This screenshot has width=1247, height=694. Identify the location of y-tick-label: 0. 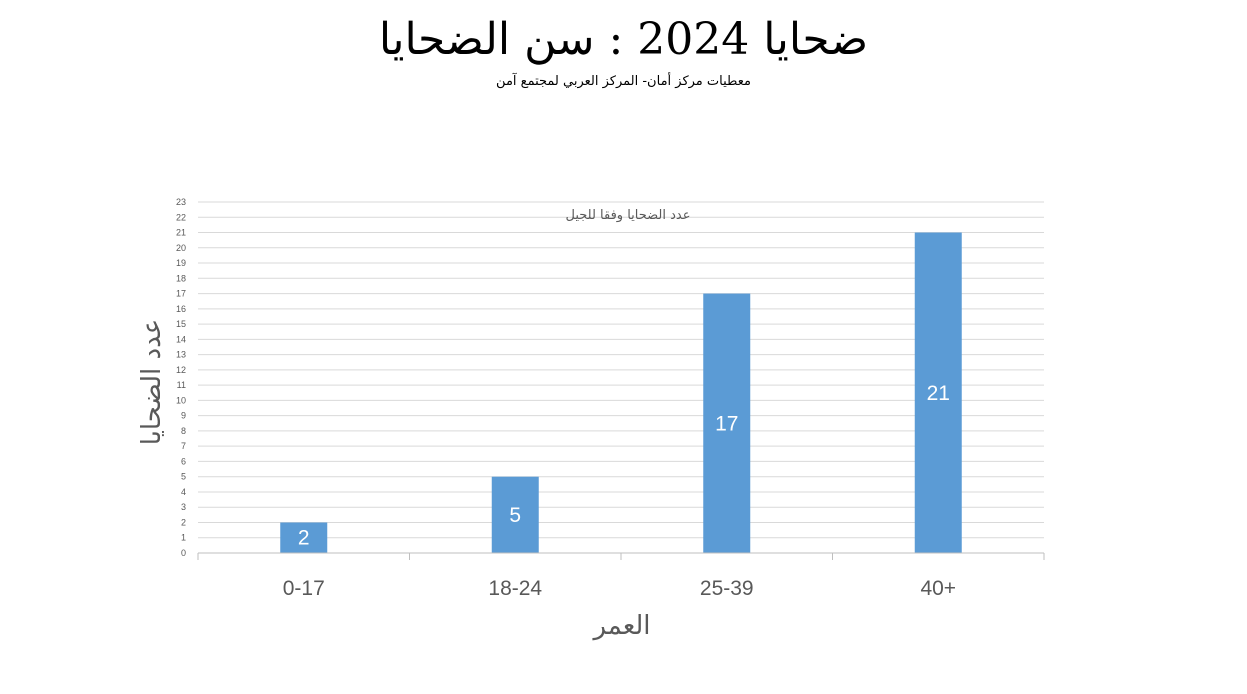
(183, 553).